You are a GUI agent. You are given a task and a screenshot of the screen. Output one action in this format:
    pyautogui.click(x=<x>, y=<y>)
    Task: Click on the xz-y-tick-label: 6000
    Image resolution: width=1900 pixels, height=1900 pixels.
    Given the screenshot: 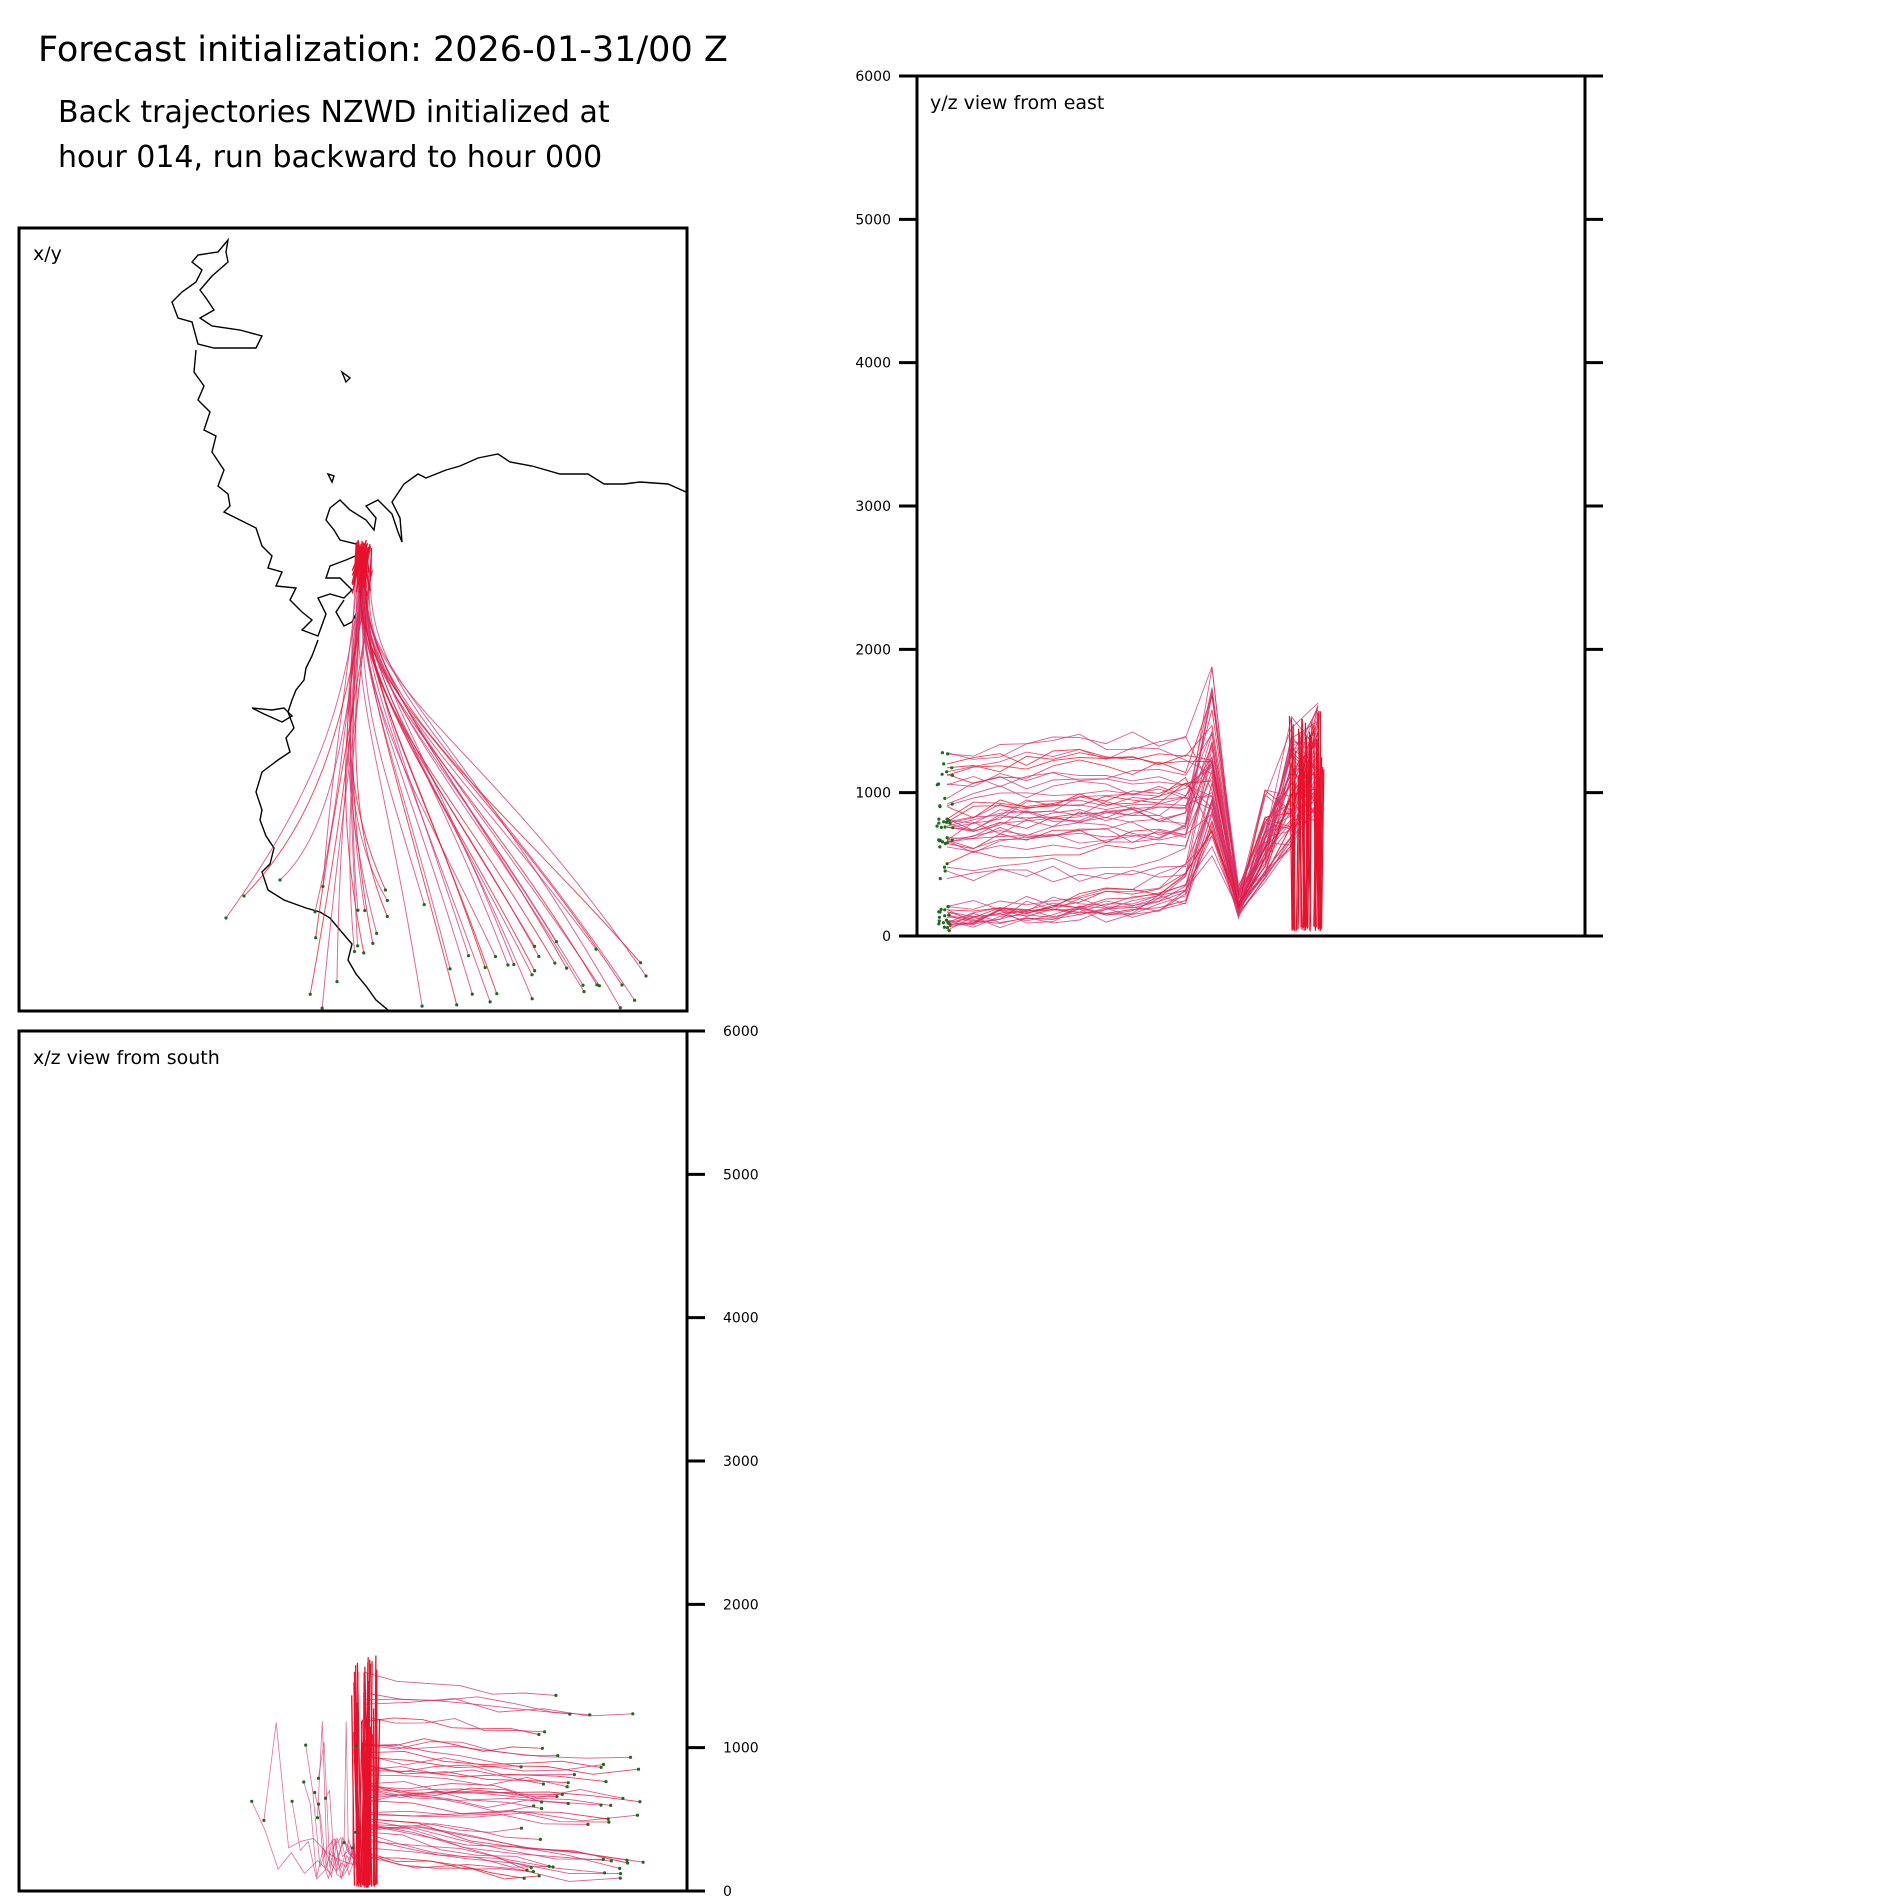 What is the action you would take?
    pyautogui.click(x=741, y=1032)
    